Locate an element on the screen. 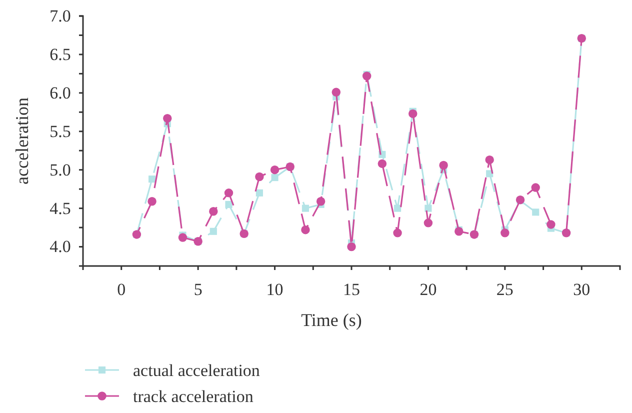  y-tick-label: 6.0 is located at coordinates (60, 92).